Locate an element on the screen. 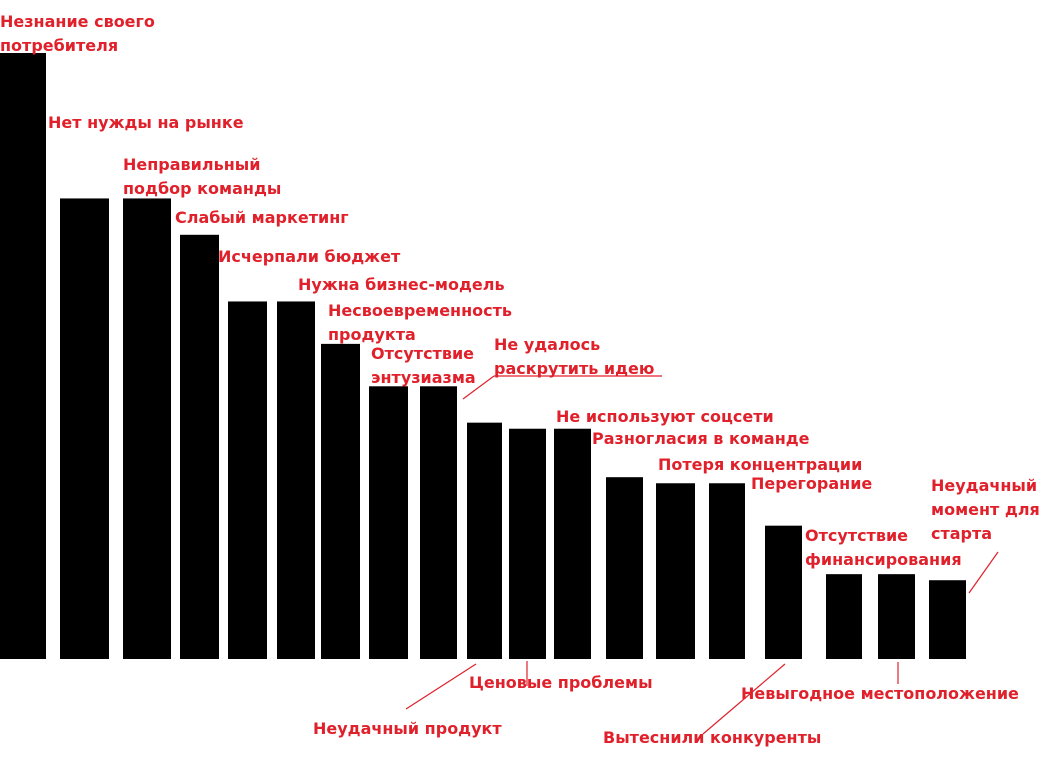 This screenshot has width=1053, height=759. bar-label-2-line-1: Нет нужды на рынке is located at coordinates (146, 122).